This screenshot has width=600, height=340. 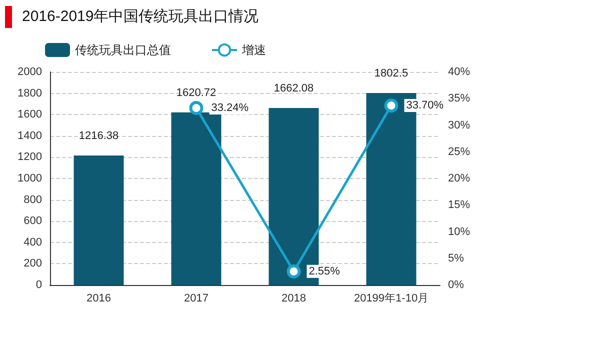 I want to click on y-tick-label: 0, so click(x=39, y=285).